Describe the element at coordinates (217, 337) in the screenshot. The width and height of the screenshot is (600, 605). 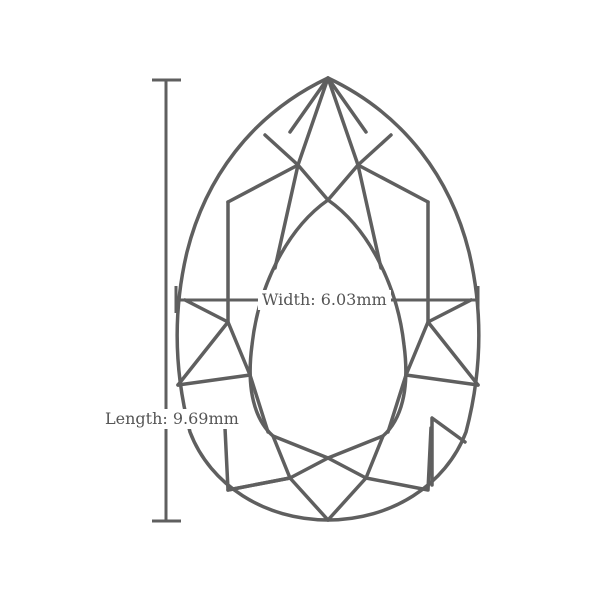
I see `facet-left-wing` at that location.